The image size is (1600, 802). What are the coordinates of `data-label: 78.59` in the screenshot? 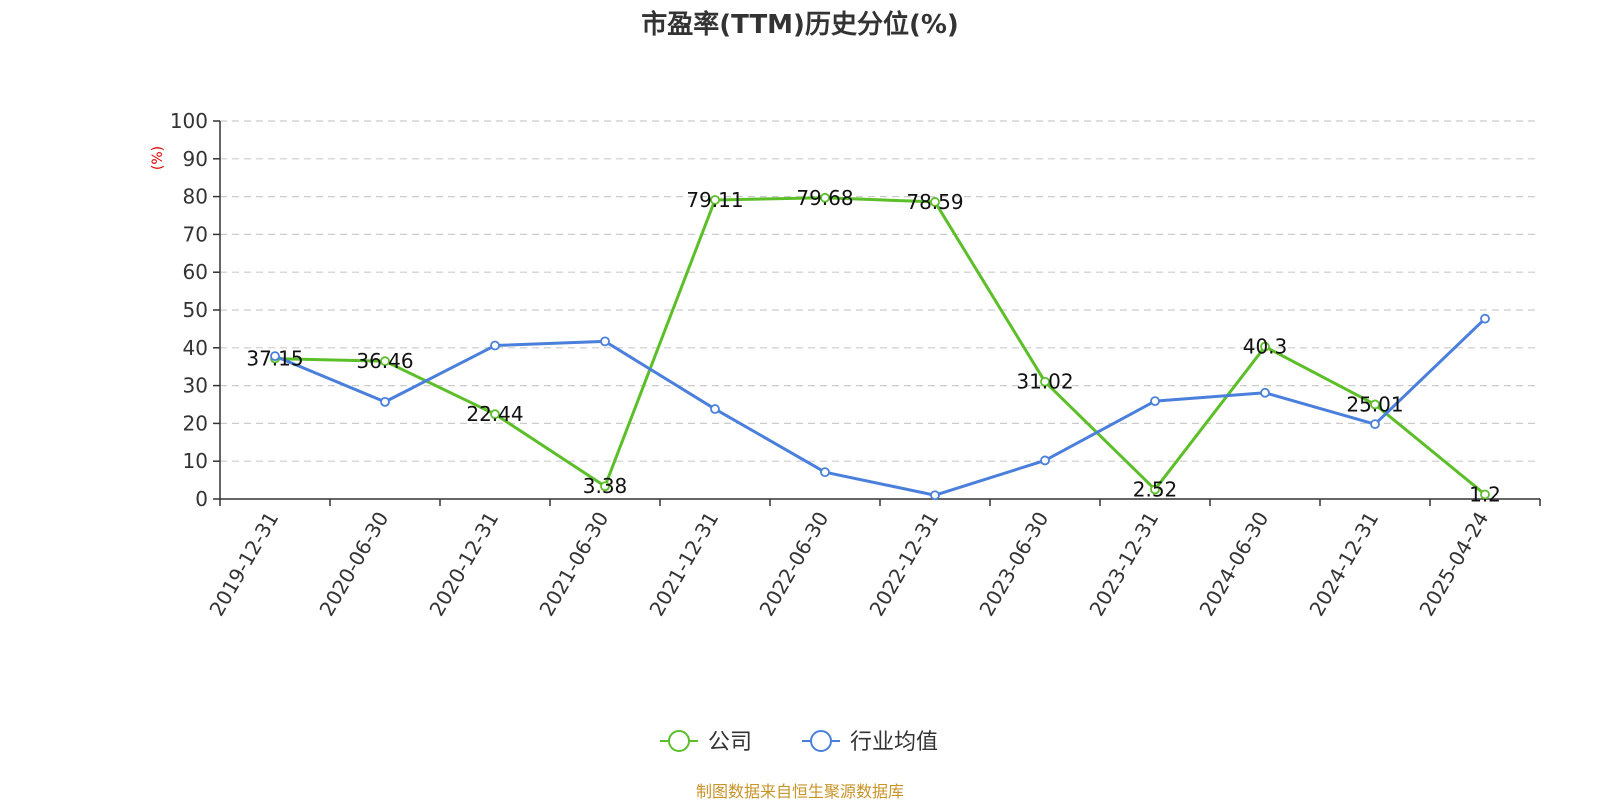 It's located at (934, 202).